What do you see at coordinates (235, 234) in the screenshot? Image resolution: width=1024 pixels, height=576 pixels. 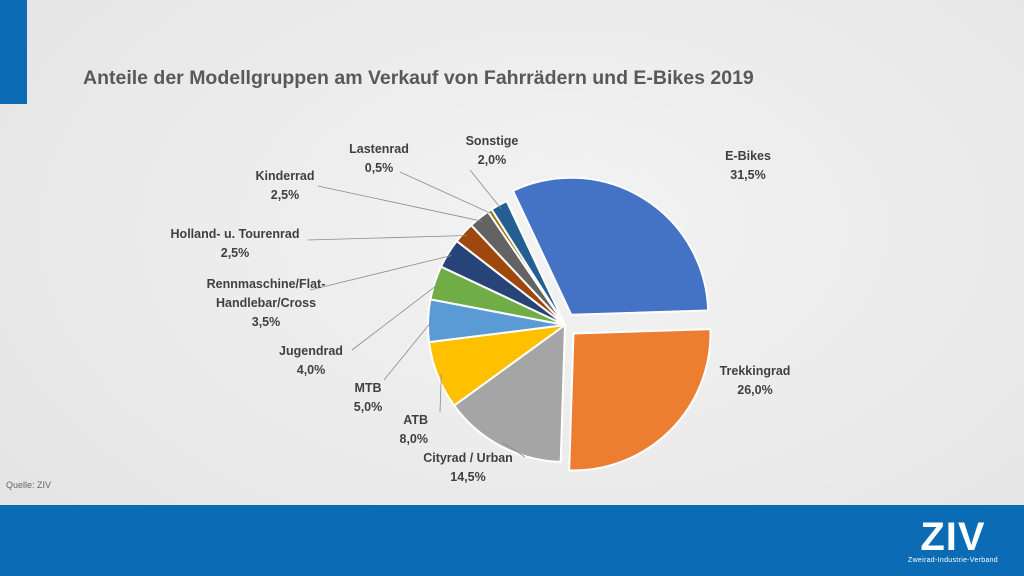 I see `slice-category-label: Holland- u. Tourenrad` at bounding box center [235, 234].